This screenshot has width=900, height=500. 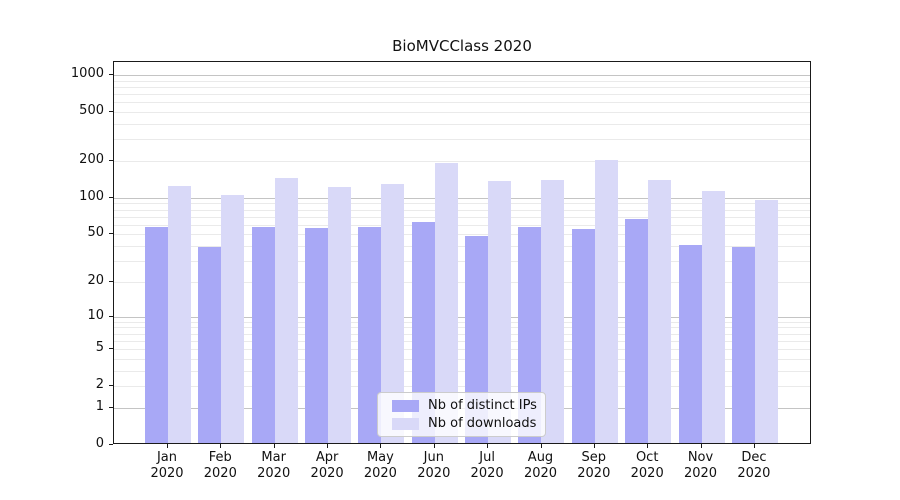 I want to click on y-tick-label: 50, so click(x=95, y=233).